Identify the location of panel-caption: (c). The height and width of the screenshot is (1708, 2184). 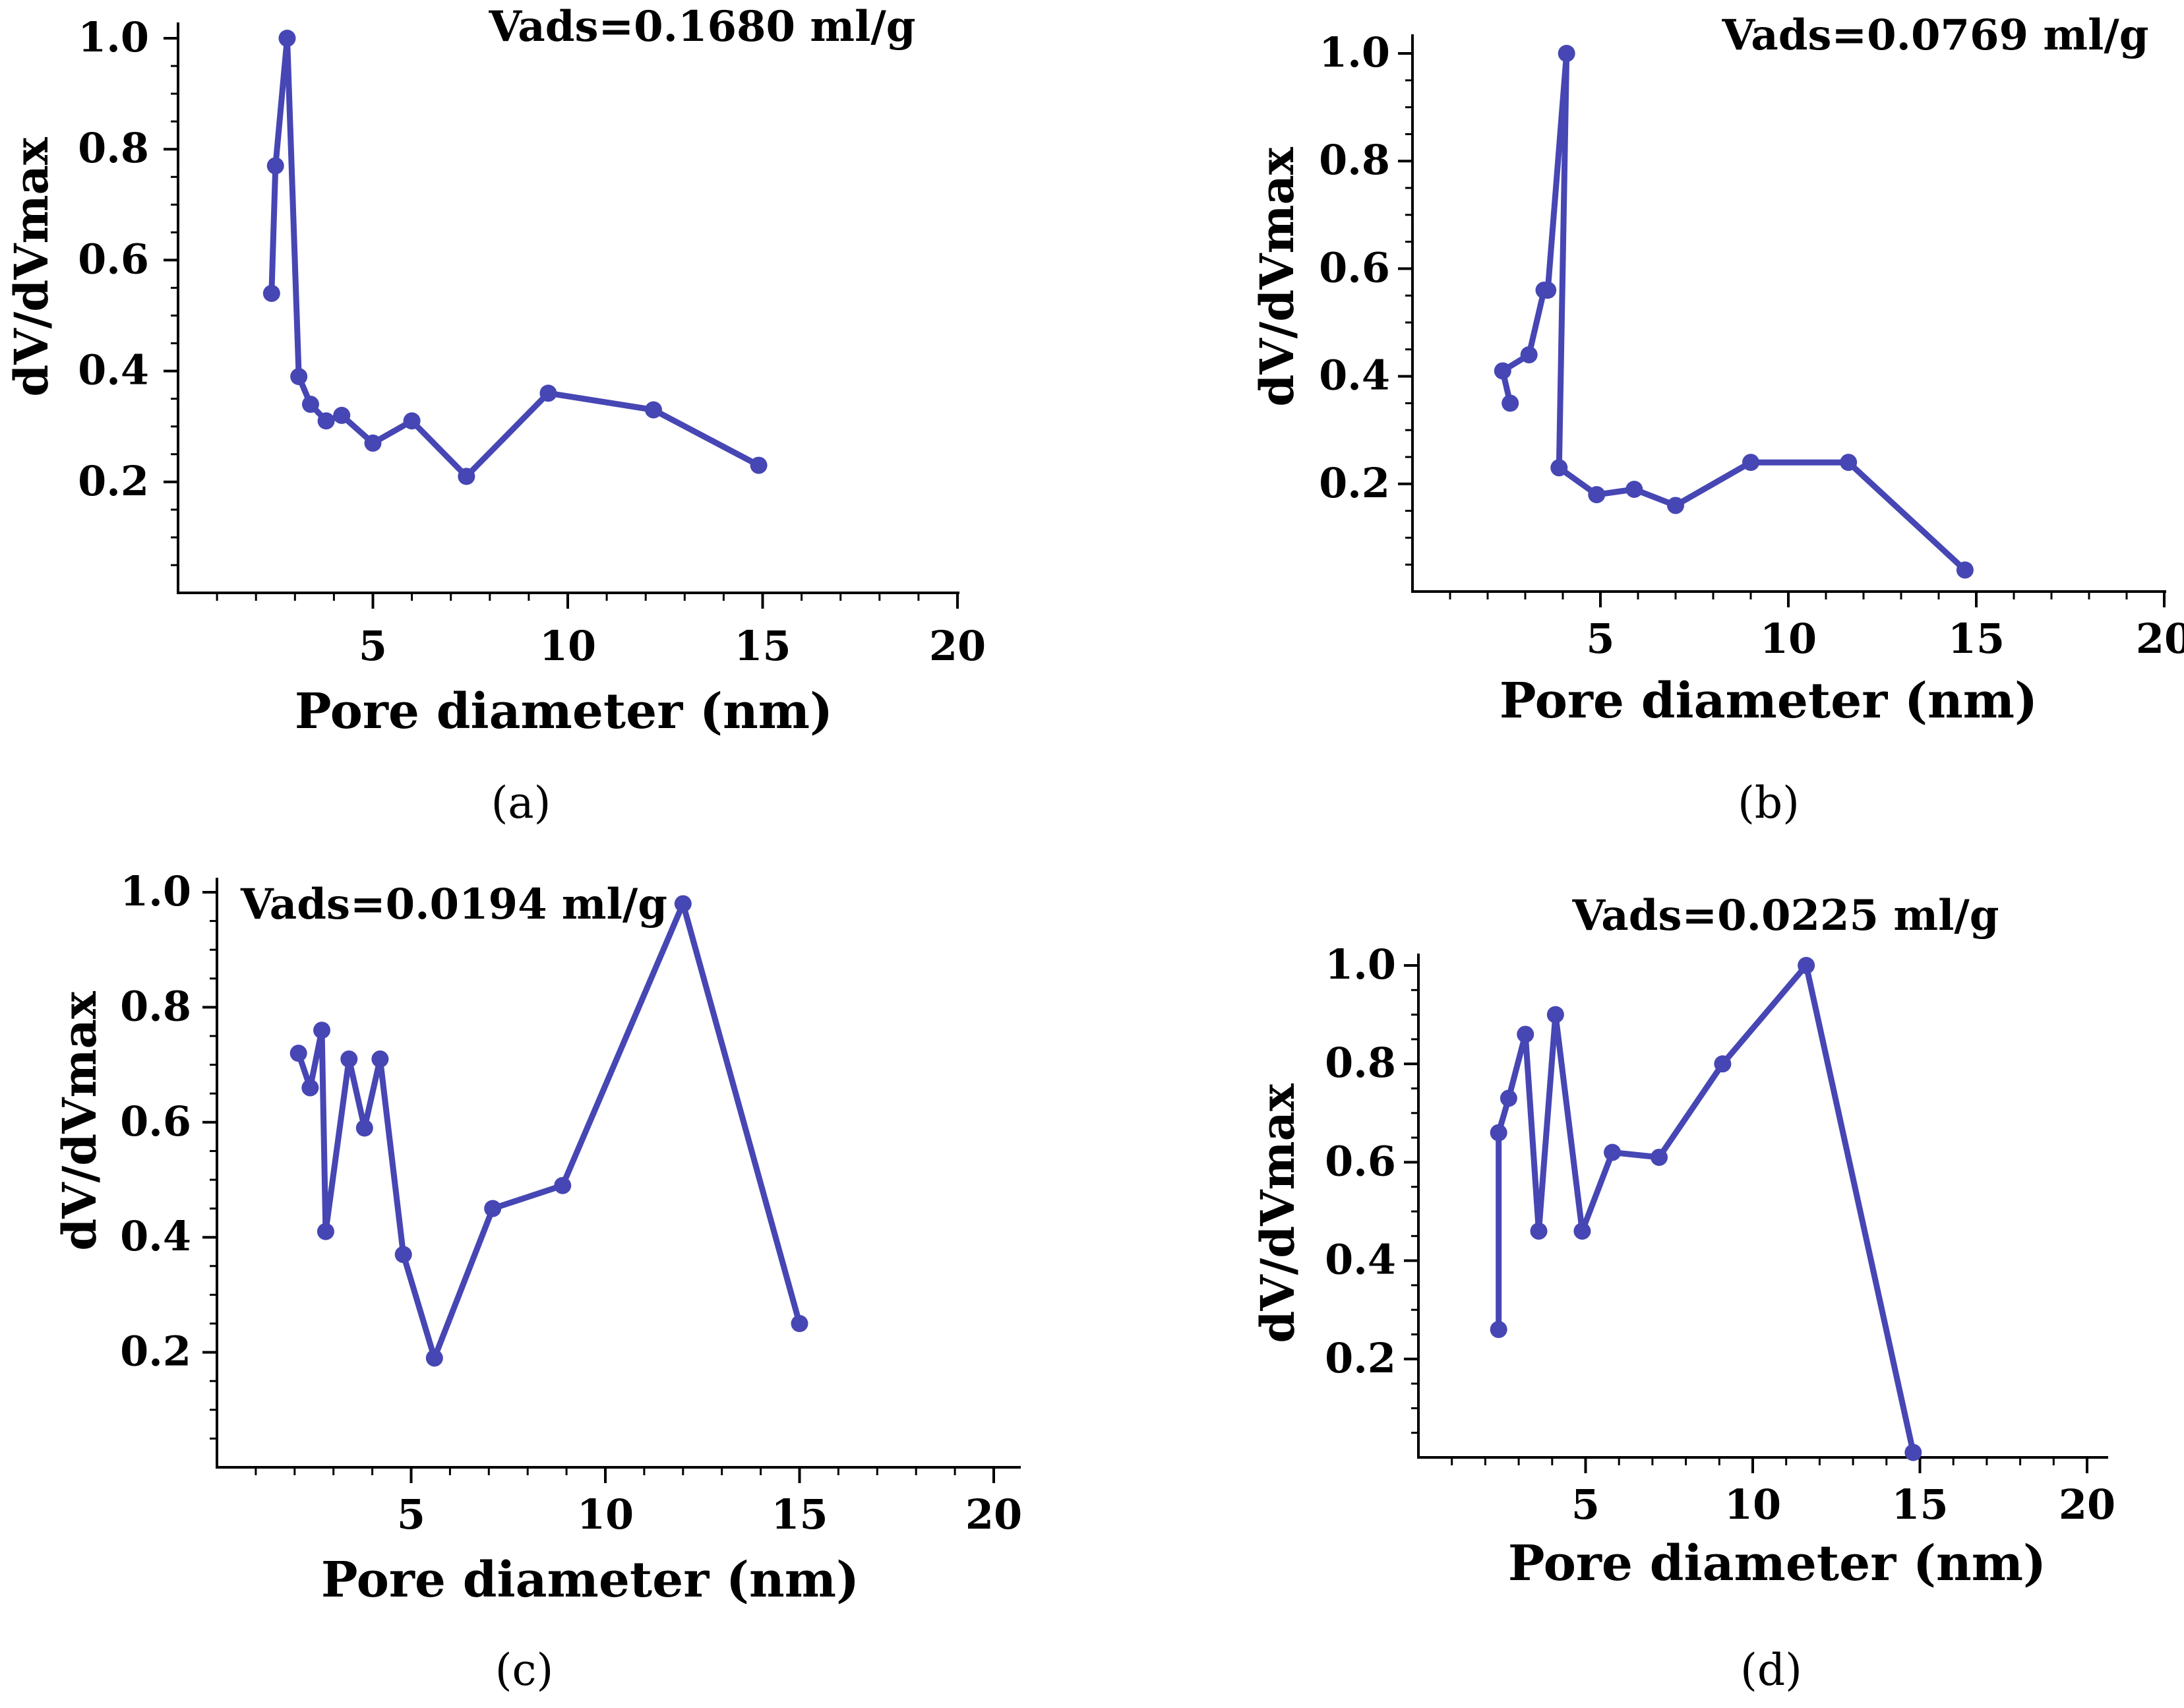
(524, 1670).